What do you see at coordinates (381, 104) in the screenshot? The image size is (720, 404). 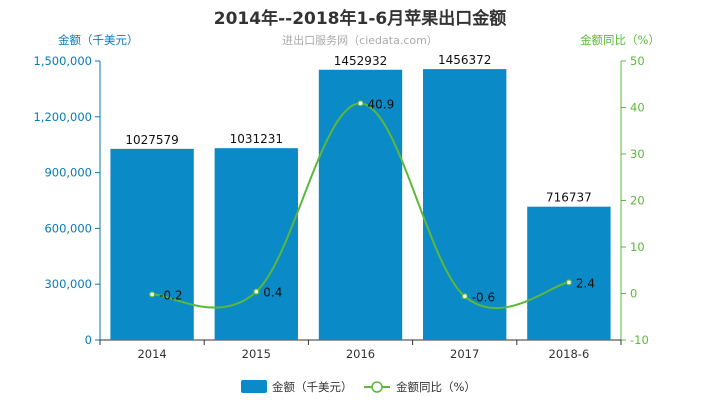 I see `line-data-label: 40.9` at bounding box center [381, 104].